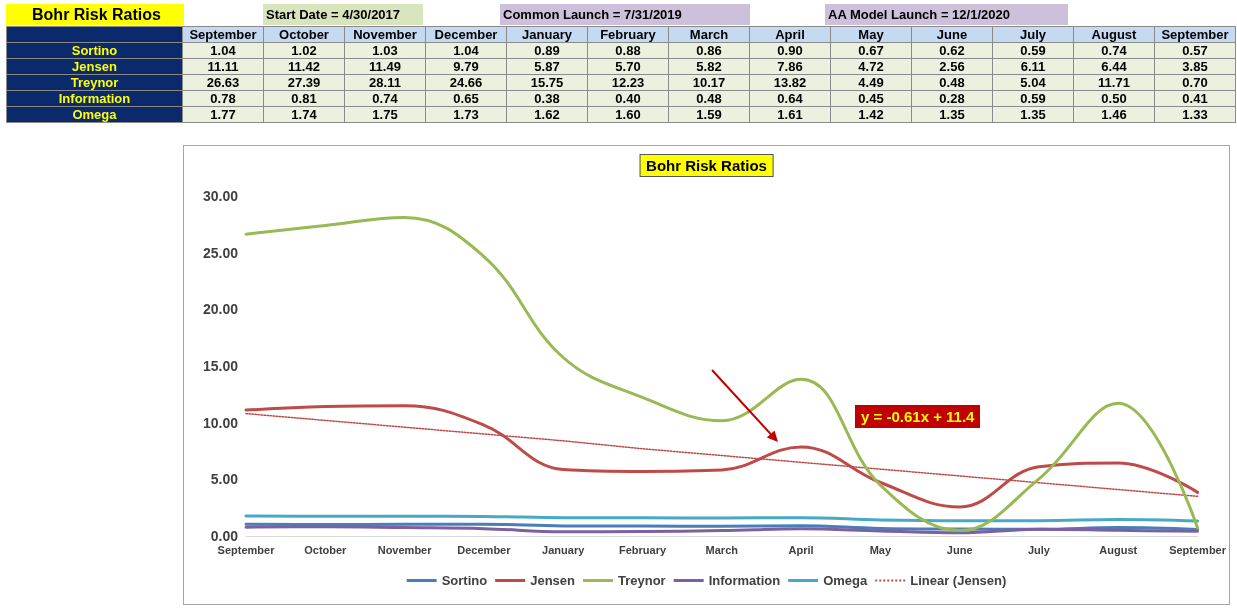 The height and width of the screenshot is (610, 1237). Describe the element at coordinates (220, 366) in the screenshot. I see `y-tick-label: 15.00` at that location.